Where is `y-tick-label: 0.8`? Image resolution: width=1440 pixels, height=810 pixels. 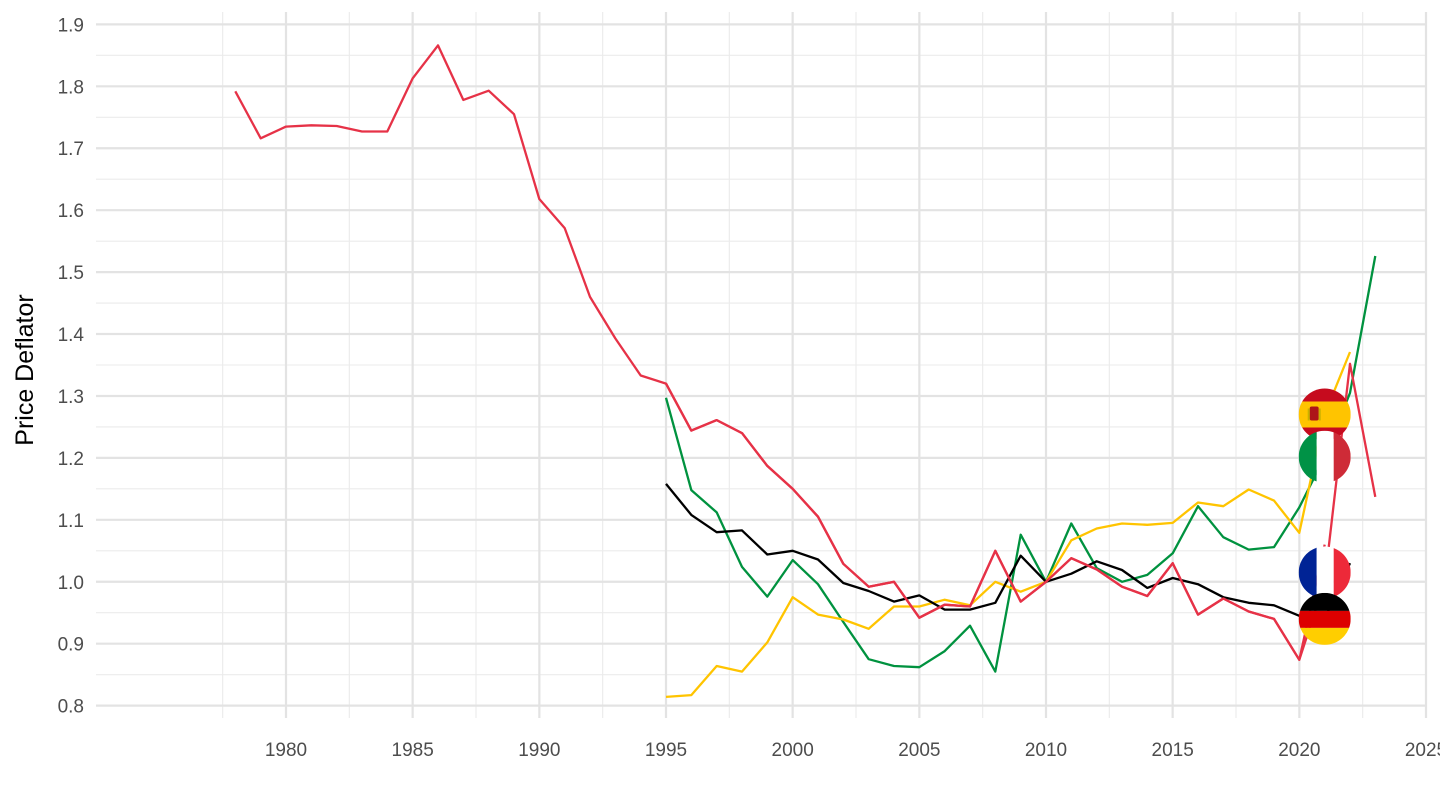
y-tick-label: 0.8 is located at coordinates (71, 707).